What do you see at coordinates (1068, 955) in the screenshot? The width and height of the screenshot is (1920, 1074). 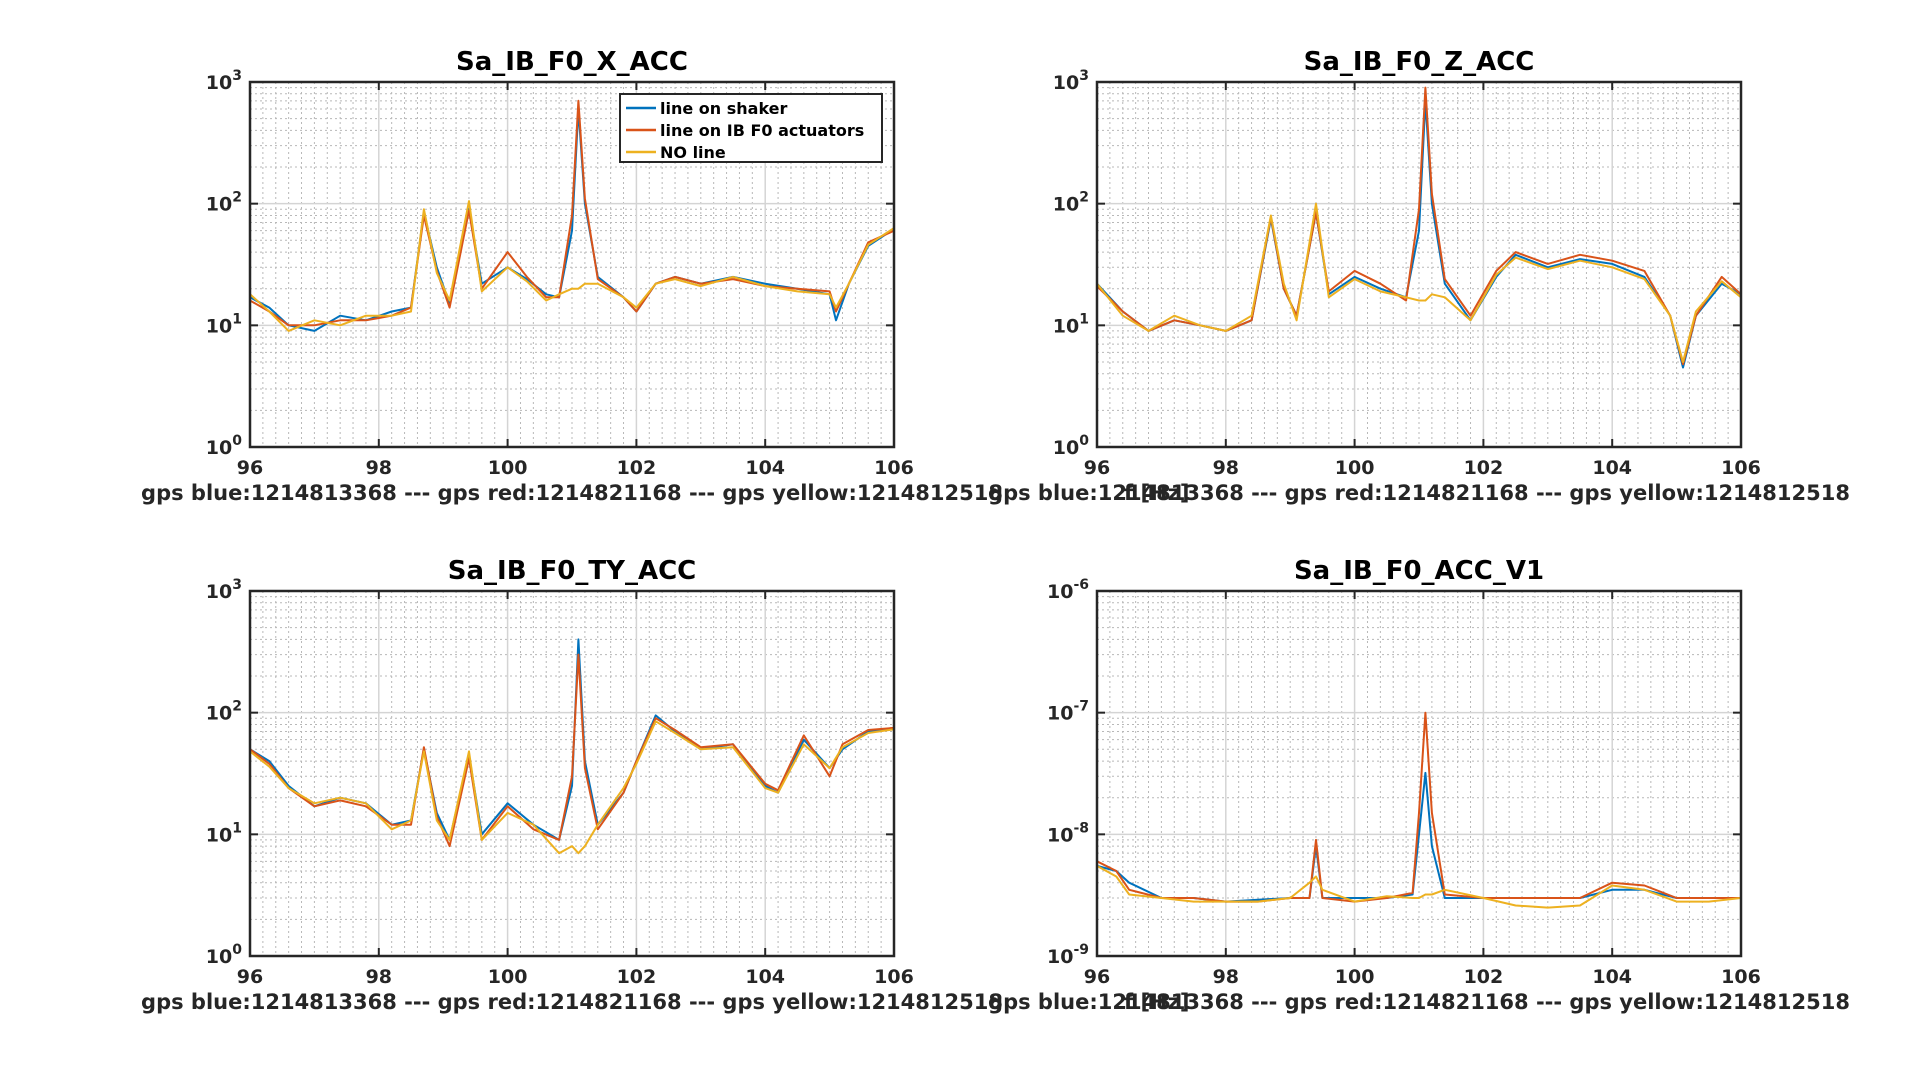 I see `y-tick-label: 10⁻⁹` at bounding box center [1068, 955].